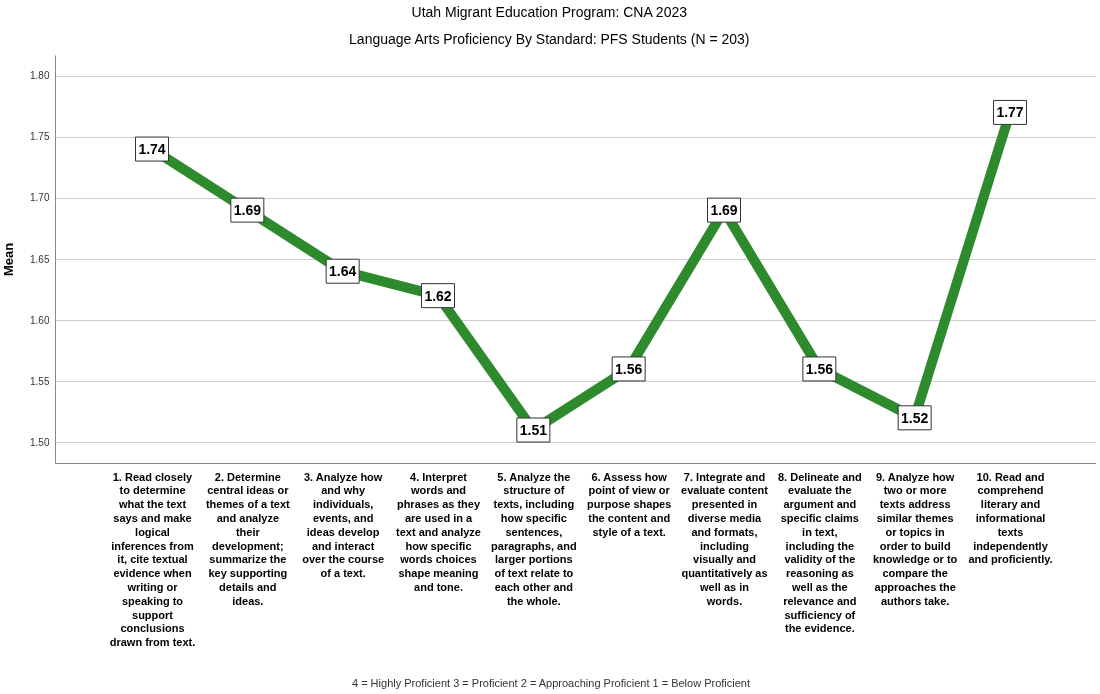  What do you see at coordinates (40, 76) in the screenshot?
I see `y-tick-label: 1.80` at bounding box center [40, 76].